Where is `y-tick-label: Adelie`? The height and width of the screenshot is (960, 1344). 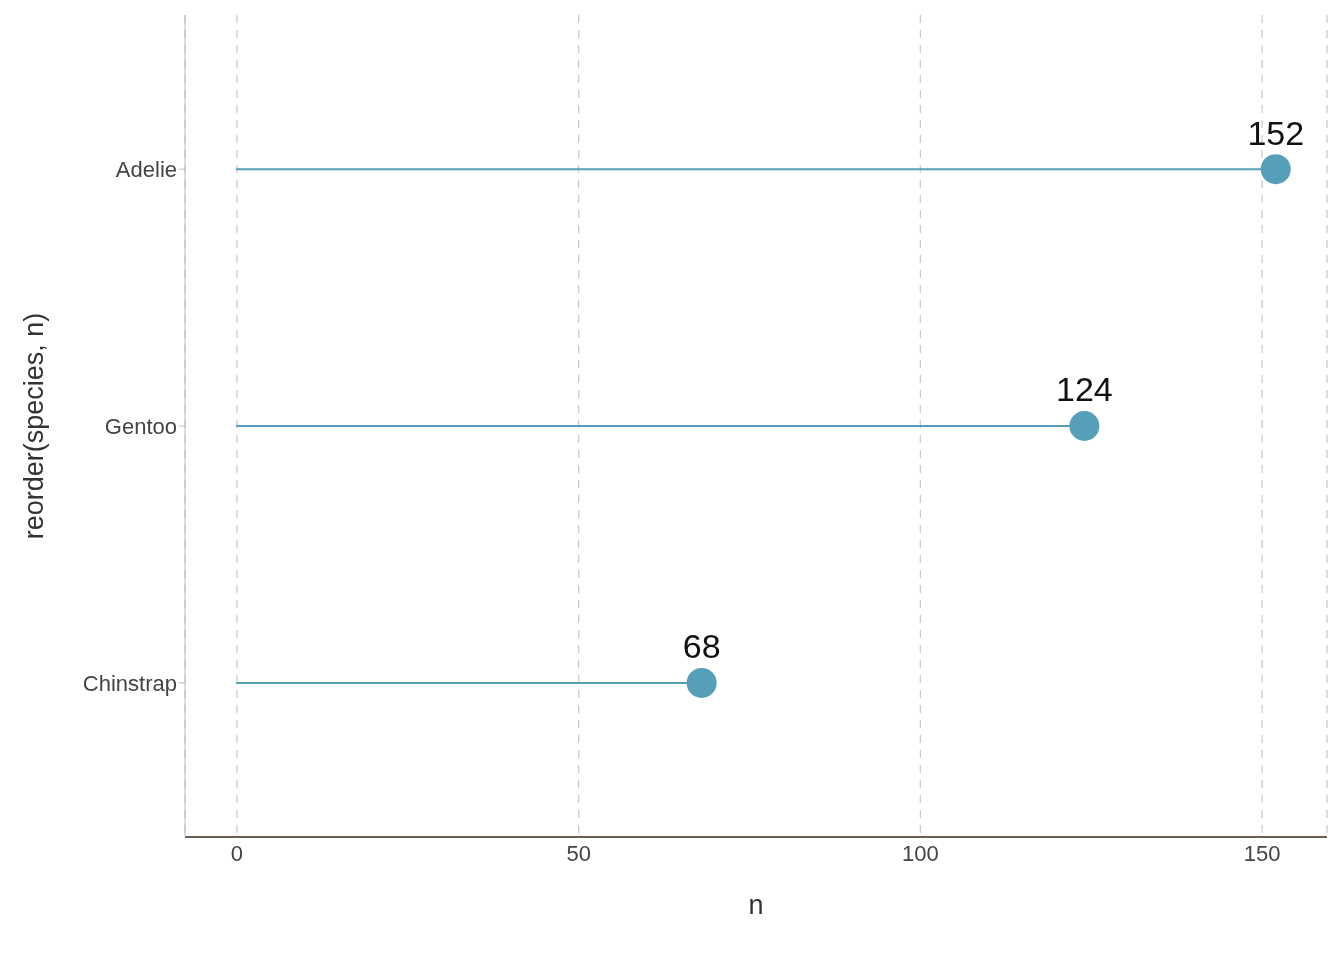
y-tick-label: Adelie is located at coordinates (146, 169).